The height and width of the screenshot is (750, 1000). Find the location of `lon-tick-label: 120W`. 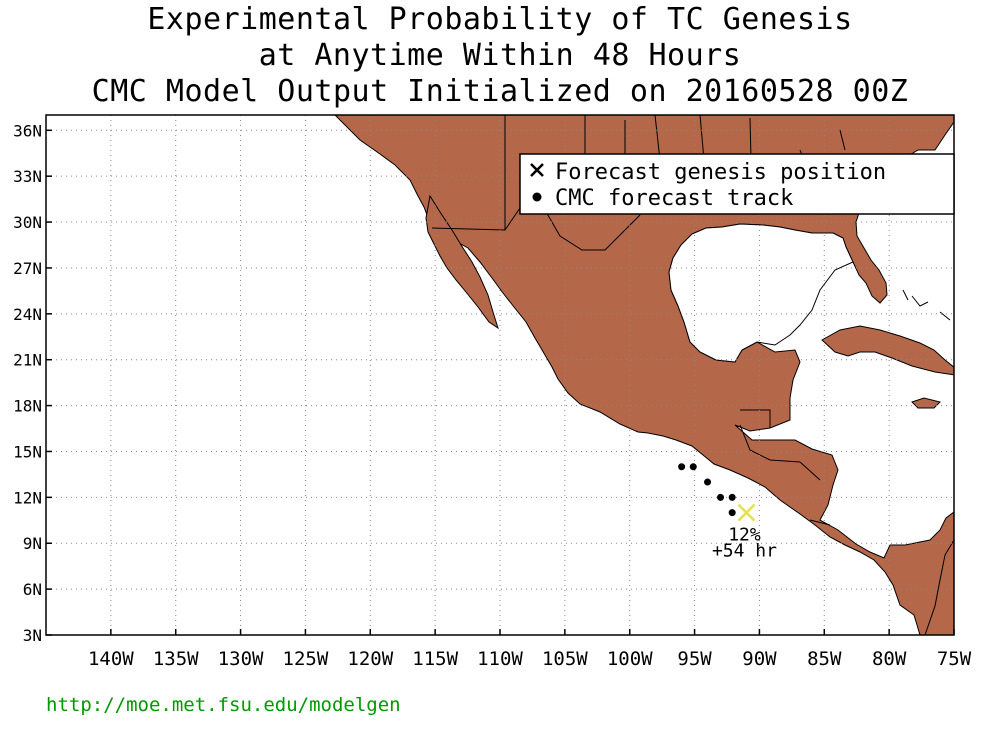

lon-tick-label: 120W is located at coordinates (370, 659).